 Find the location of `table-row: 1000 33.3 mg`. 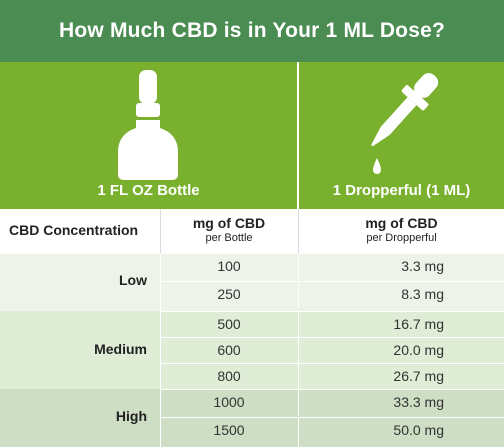

table-row: 1000 33.3 mg is located at coordinates (332, 402).